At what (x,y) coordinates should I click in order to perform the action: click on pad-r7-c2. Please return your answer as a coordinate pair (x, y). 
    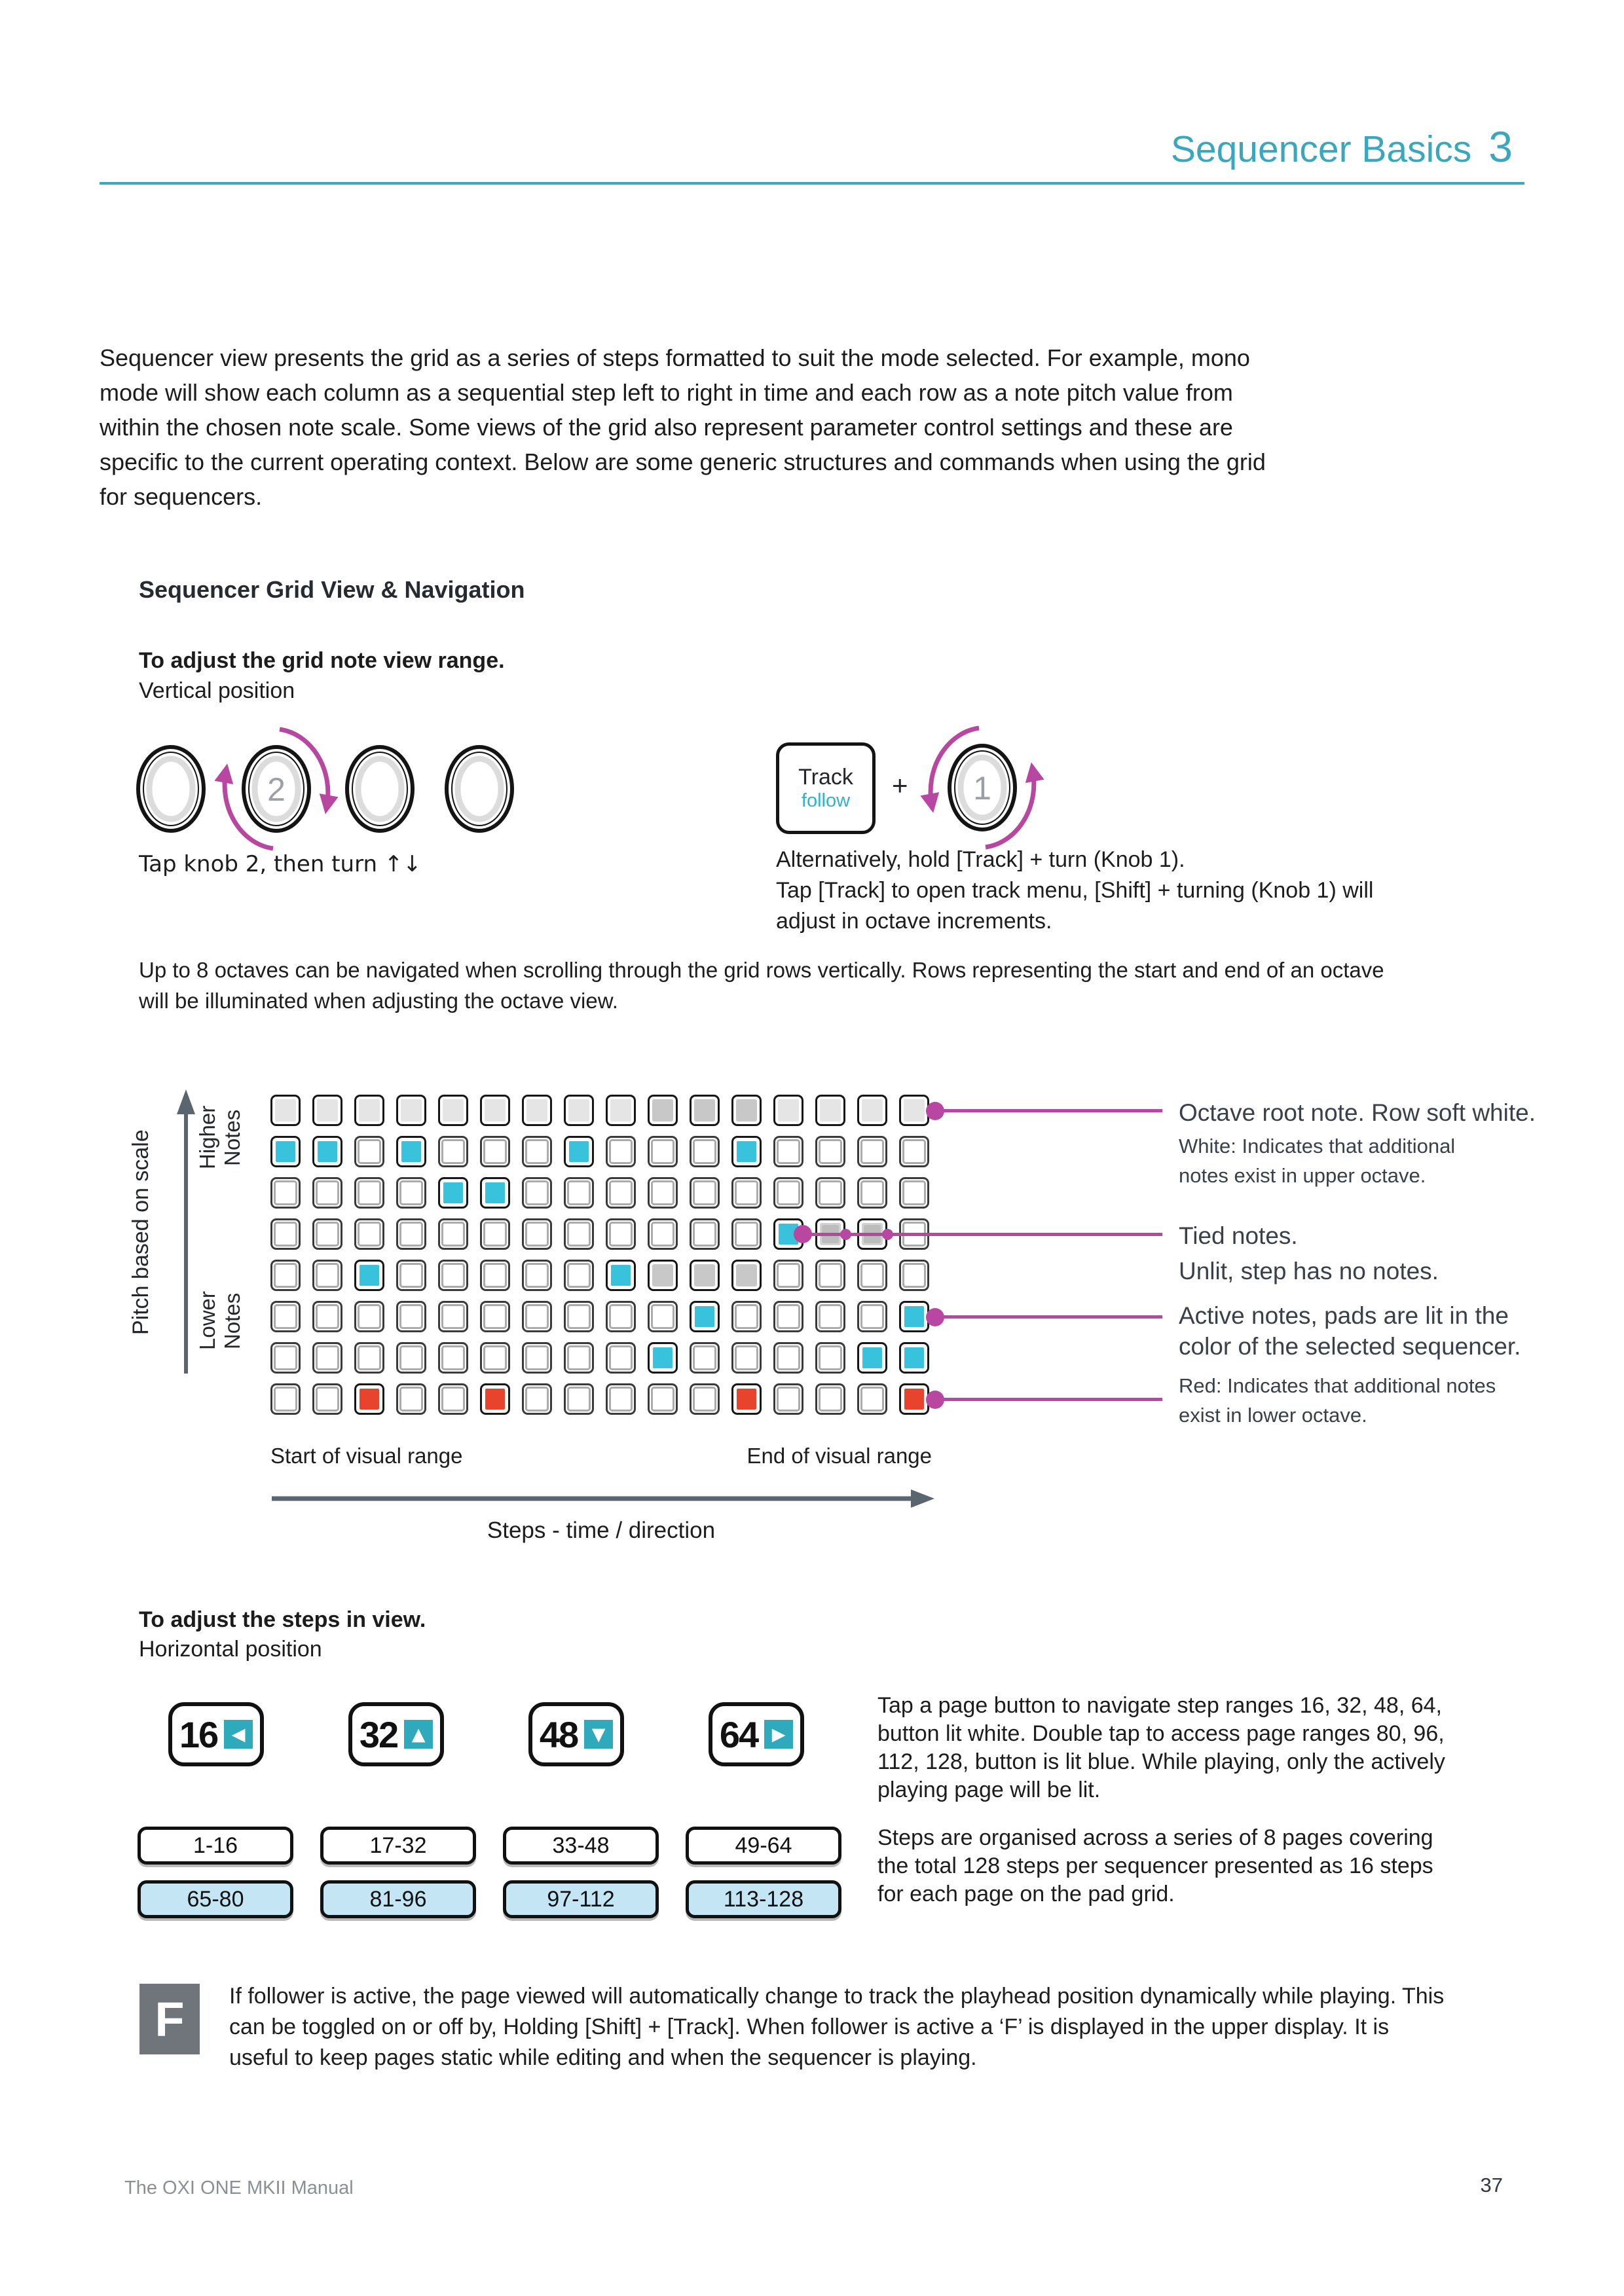
    Looking at the image, I should click on (327, 1358).